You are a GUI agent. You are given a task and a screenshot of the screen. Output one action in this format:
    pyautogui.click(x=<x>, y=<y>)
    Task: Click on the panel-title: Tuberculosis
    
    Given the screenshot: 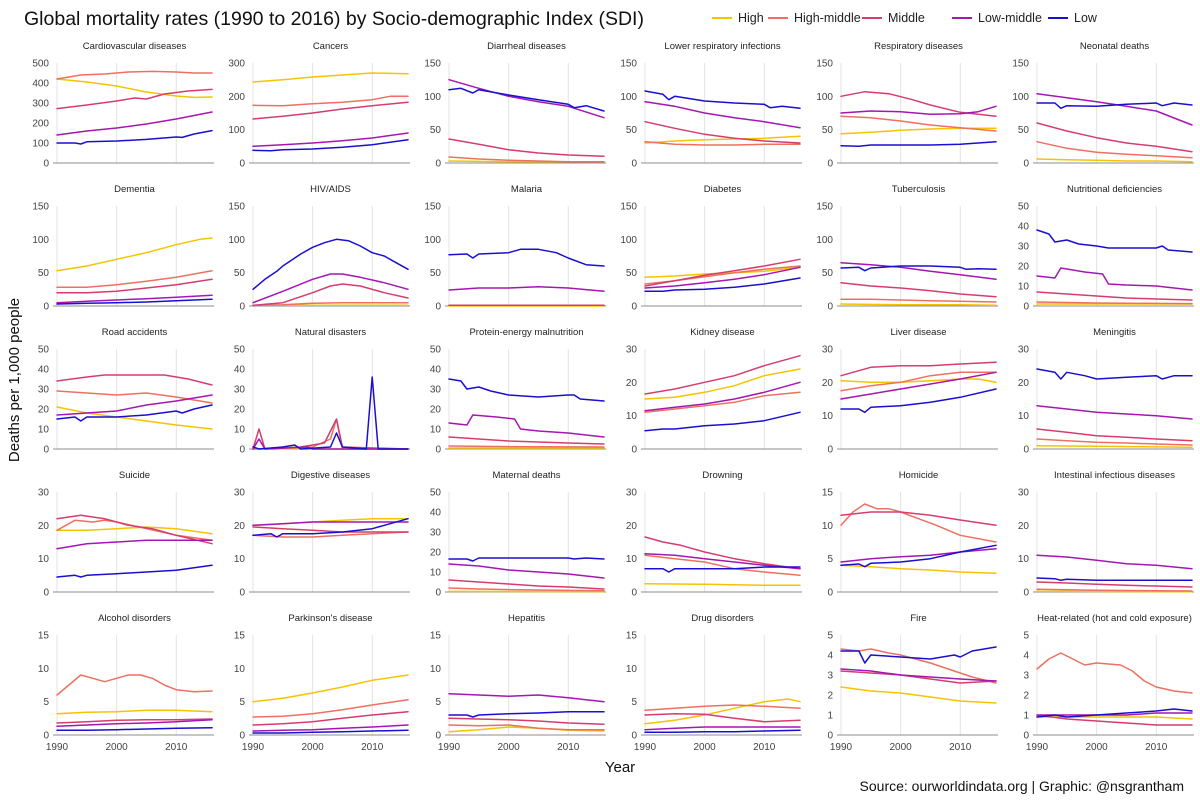 What is the action you would take?
    pyautogui.click(x=919, y=189)
    